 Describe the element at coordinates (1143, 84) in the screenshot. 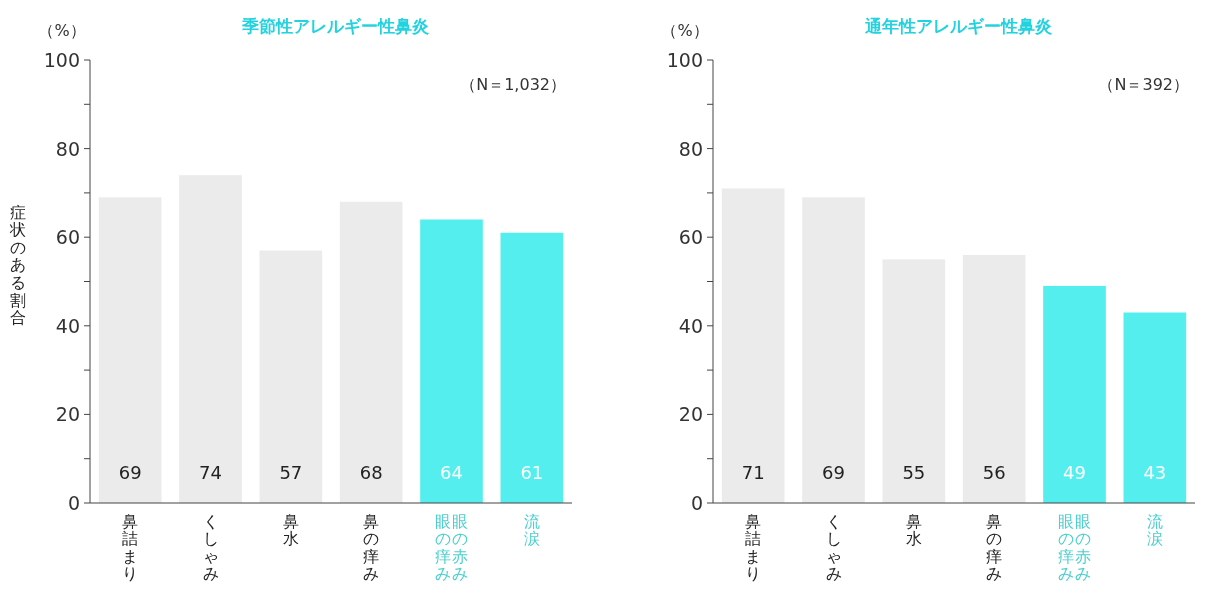

I see `annotation: （N＝392）` at that location.